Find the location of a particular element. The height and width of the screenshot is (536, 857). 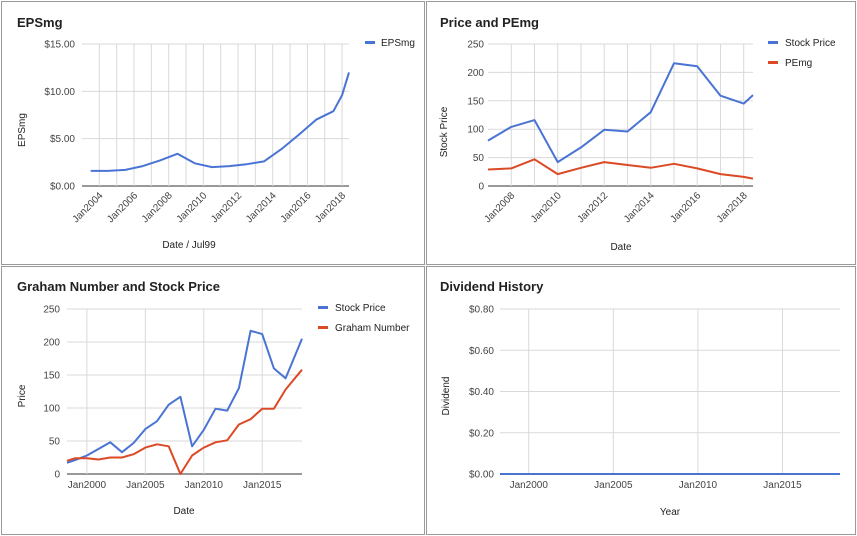

y-tick-label: $0.20 is located at coordinates (481, 433).